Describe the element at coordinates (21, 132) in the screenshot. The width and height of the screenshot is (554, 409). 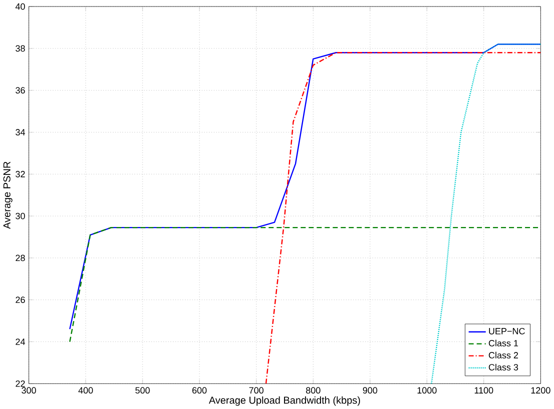
I see `y-tick-label: 34` at that location.